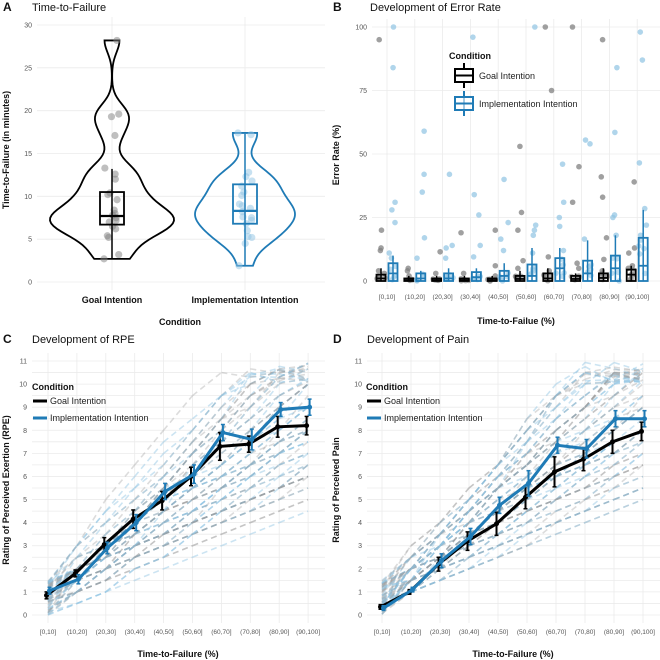  What do you see at coordinates (106, 632) in the screenshot?
I see `x-tick-label: (20,30]` at bounding box center [106, 632].